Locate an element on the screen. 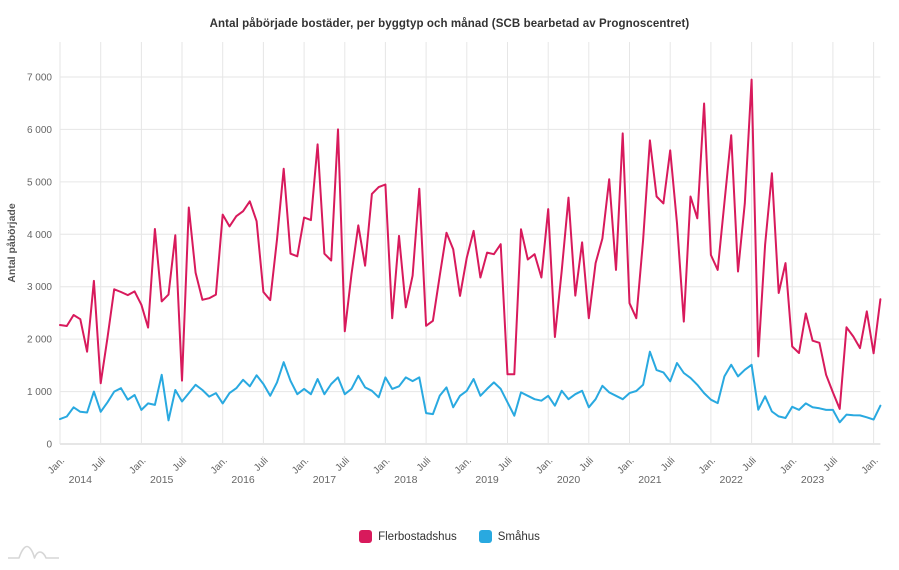 This screenshot has width=899, height=570. y-tick-label: 6 000 is located at coordinates (39, 130).